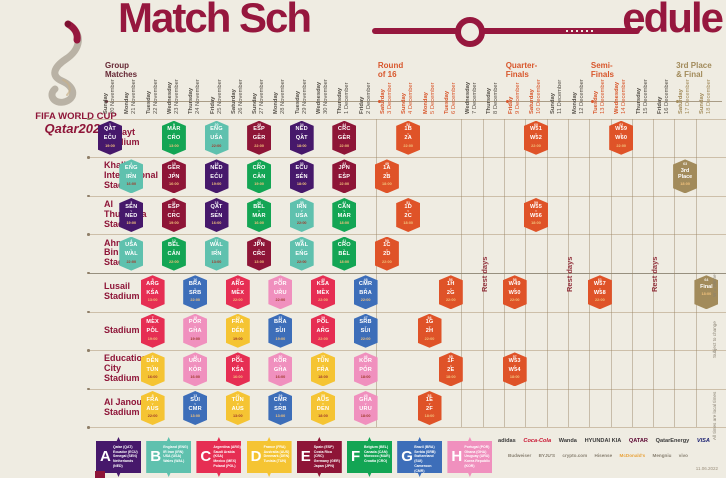 The width and height of the screenshot is (726, 478). What do you see at coordinates (323, 283) in the screenshot?
I see `team-code-home: KSA` at bounding box center [323, 283].